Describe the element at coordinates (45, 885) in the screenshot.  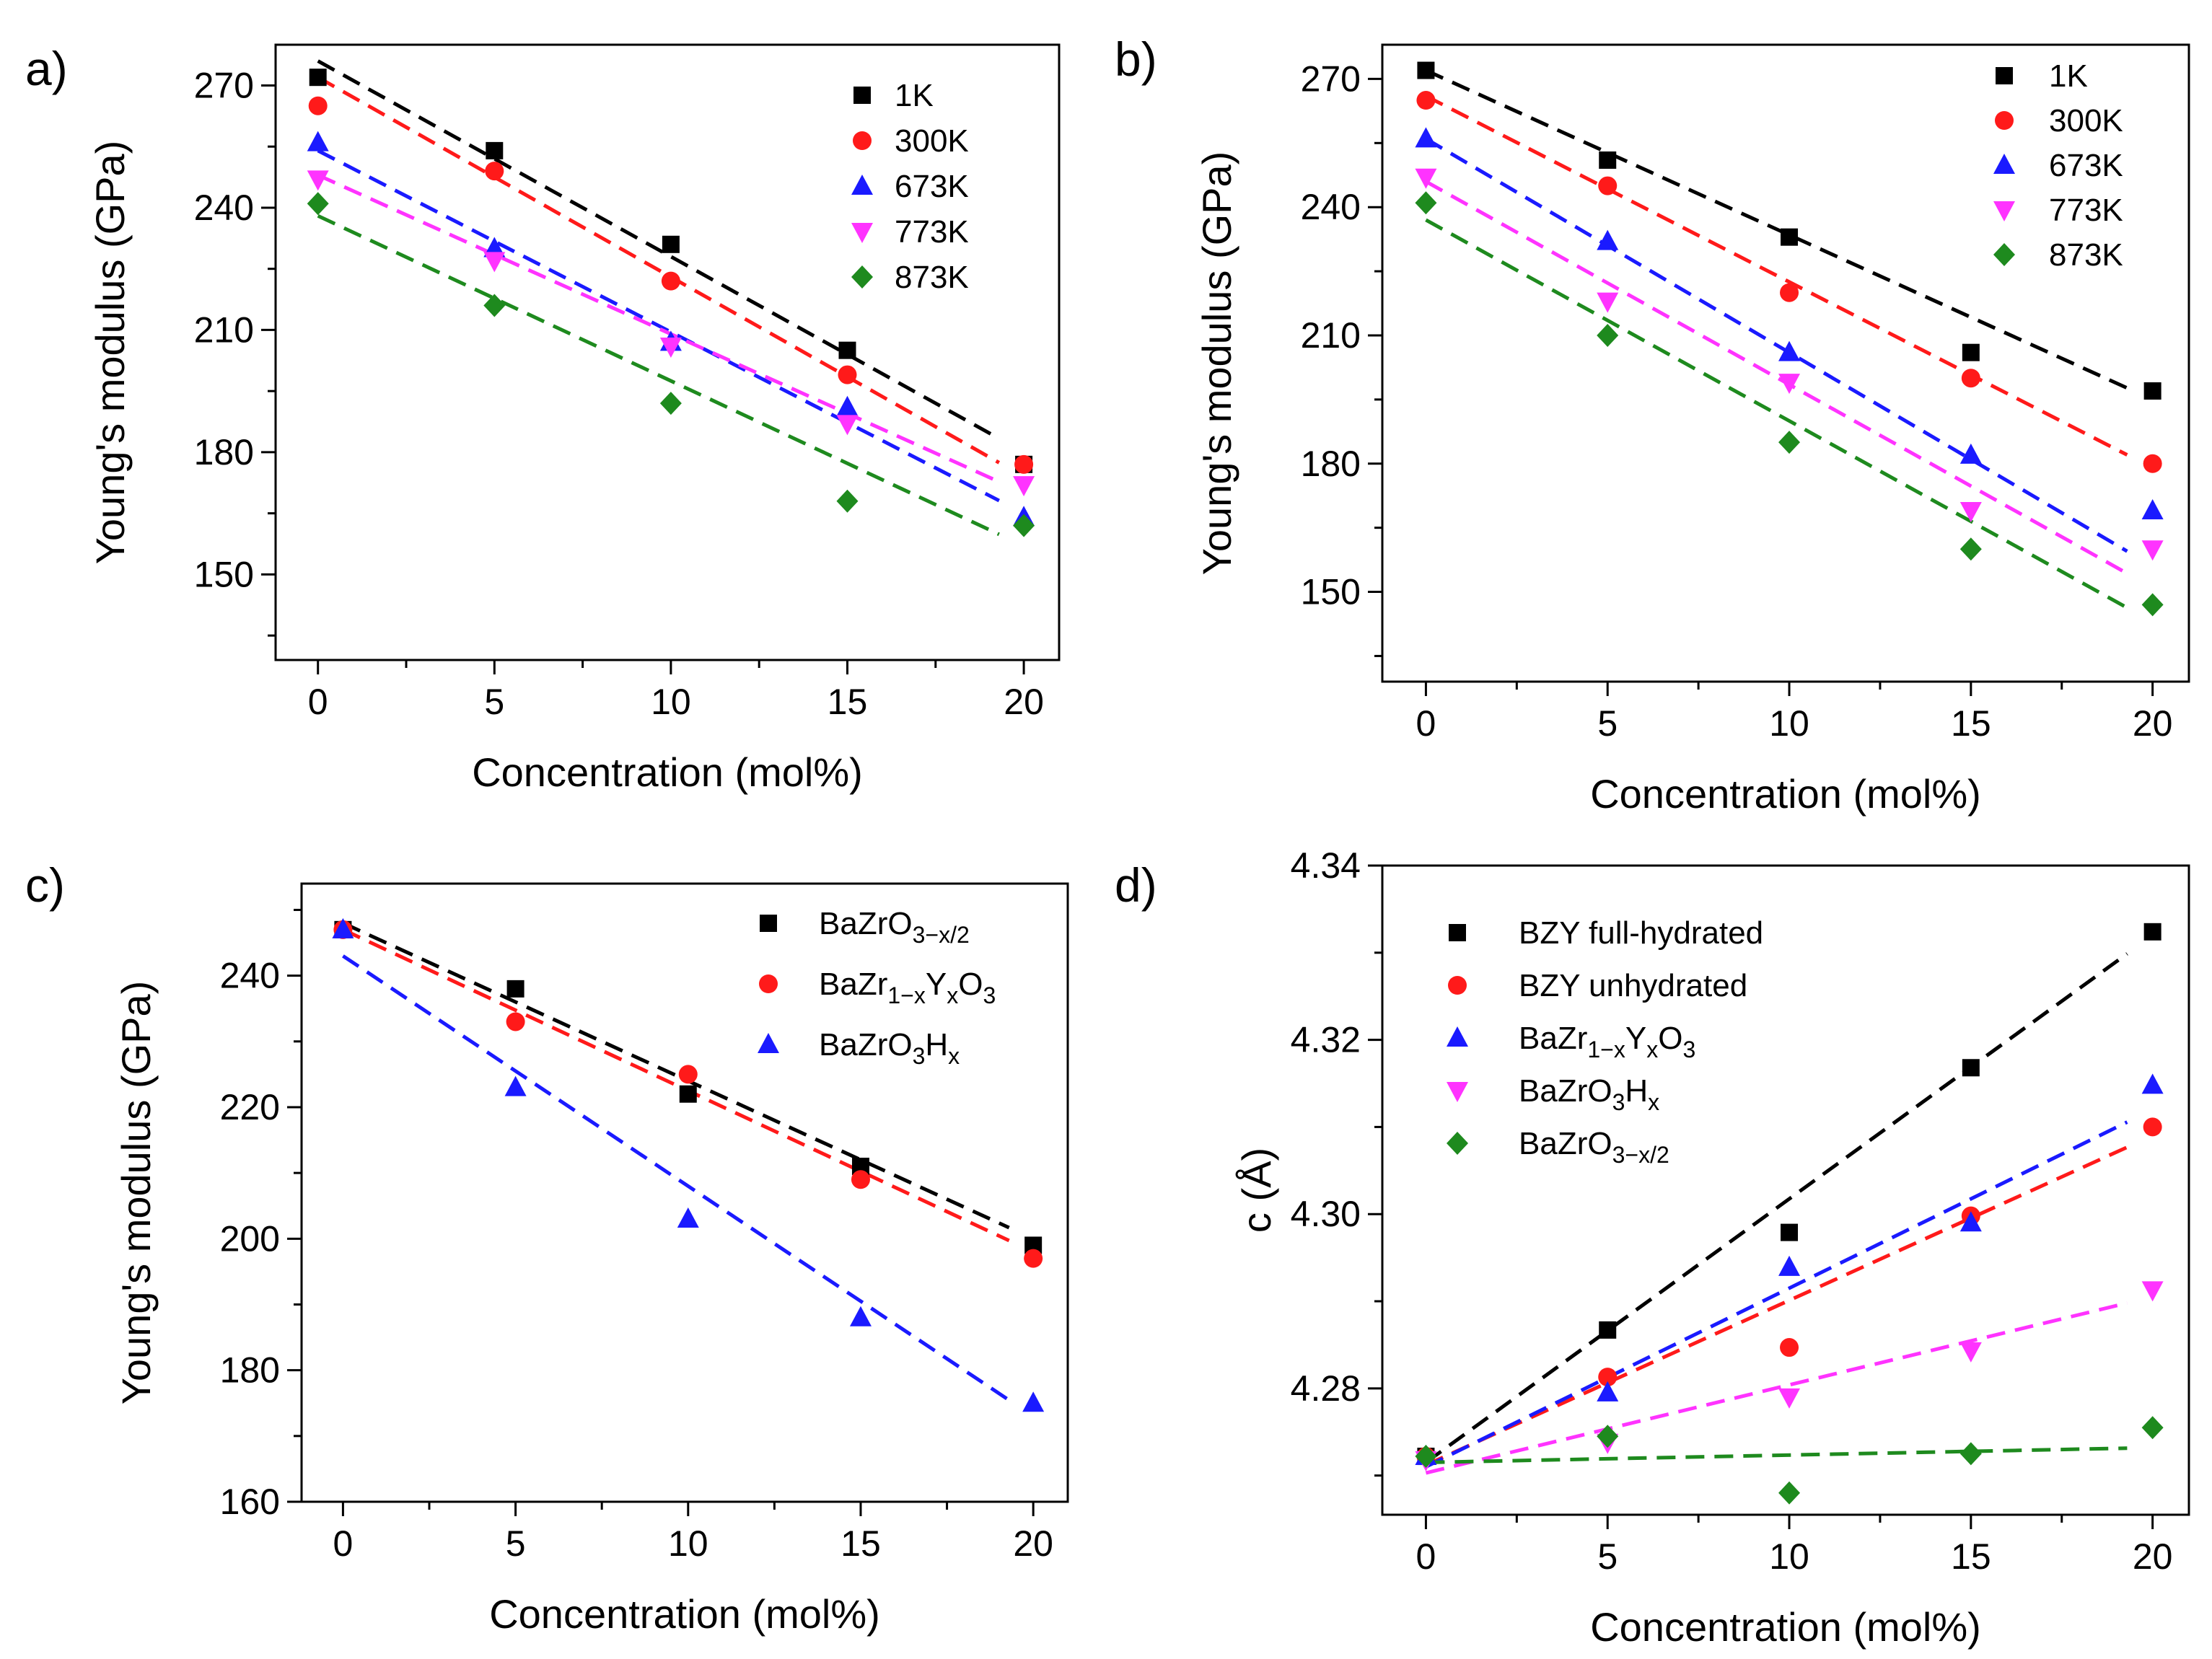
I see `panel-label: c)` at that location.